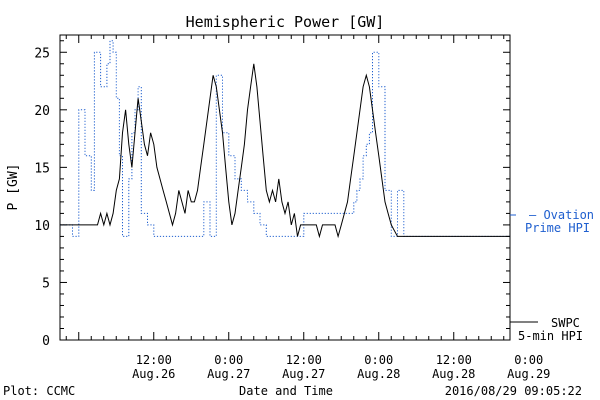 Image resolution: width=600 pixels, height=400 pixels. I want to click on footer-plot-credit: Plot: CCMC, so click(39, 391).